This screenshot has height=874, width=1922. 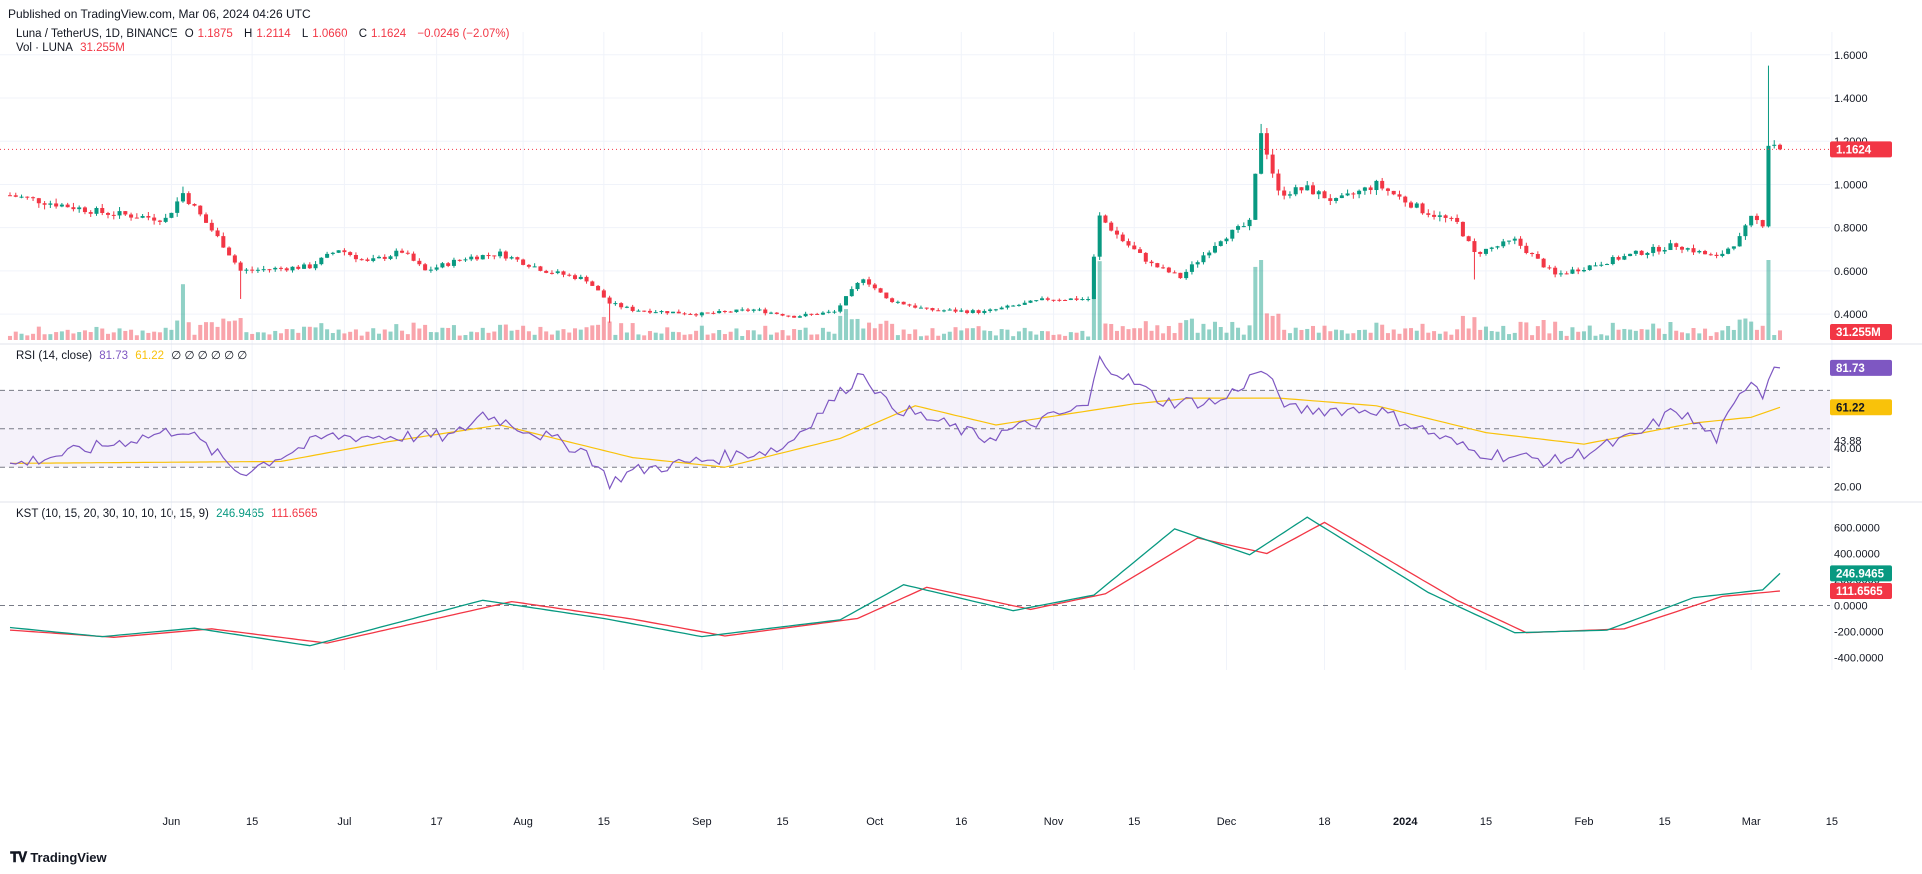 What do you see at coordinates (58, 857) in the screenshot?
I see `footer-brand: 𝐓𝐕 TradingView` at bounding box center [58, 857].